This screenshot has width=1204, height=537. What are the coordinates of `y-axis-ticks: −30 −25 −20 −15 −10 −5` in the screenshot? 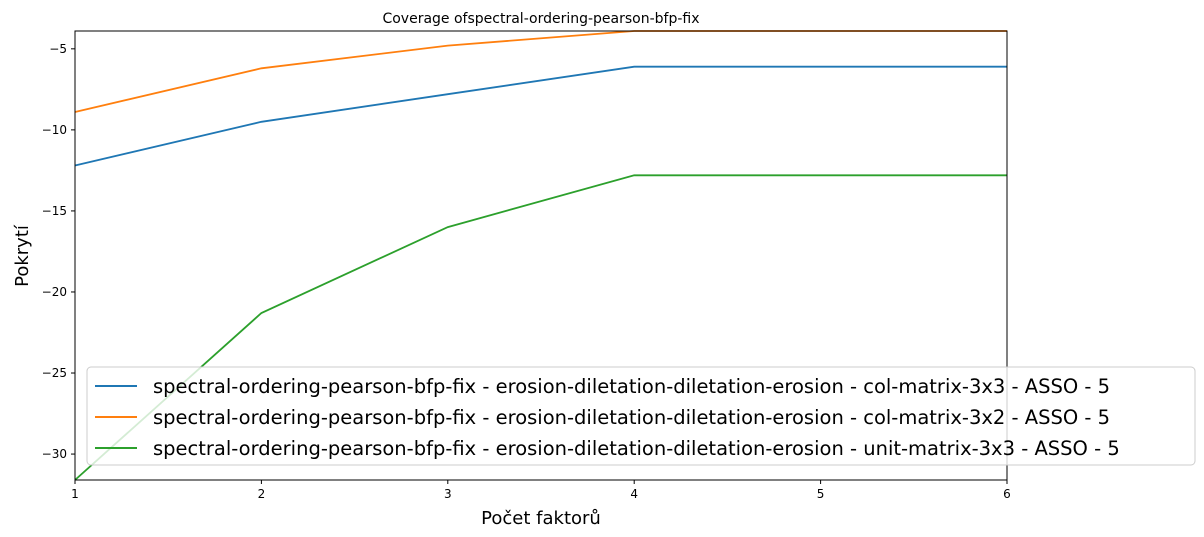 It's located at (58, 251).